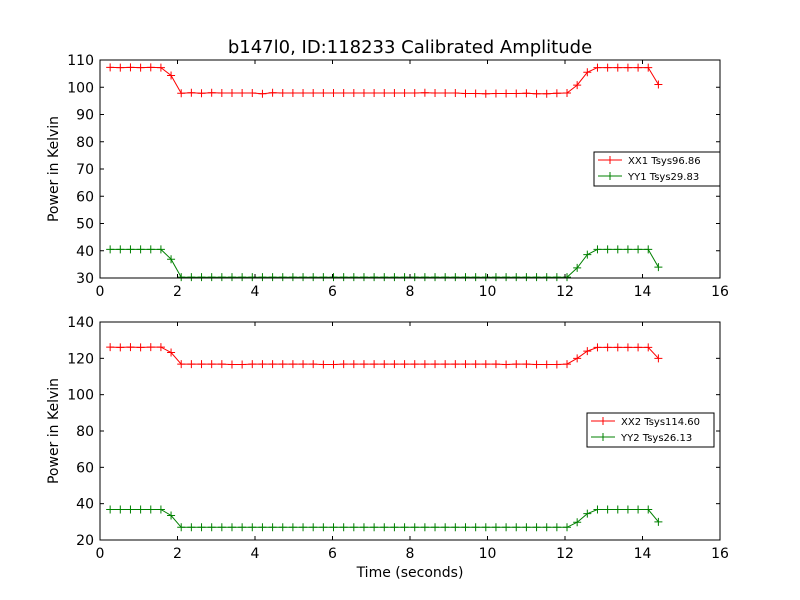  Describe the element at coordinates (410, 573) in the screenshot. I see `x-axis-label: Time (seconds)` at that location.